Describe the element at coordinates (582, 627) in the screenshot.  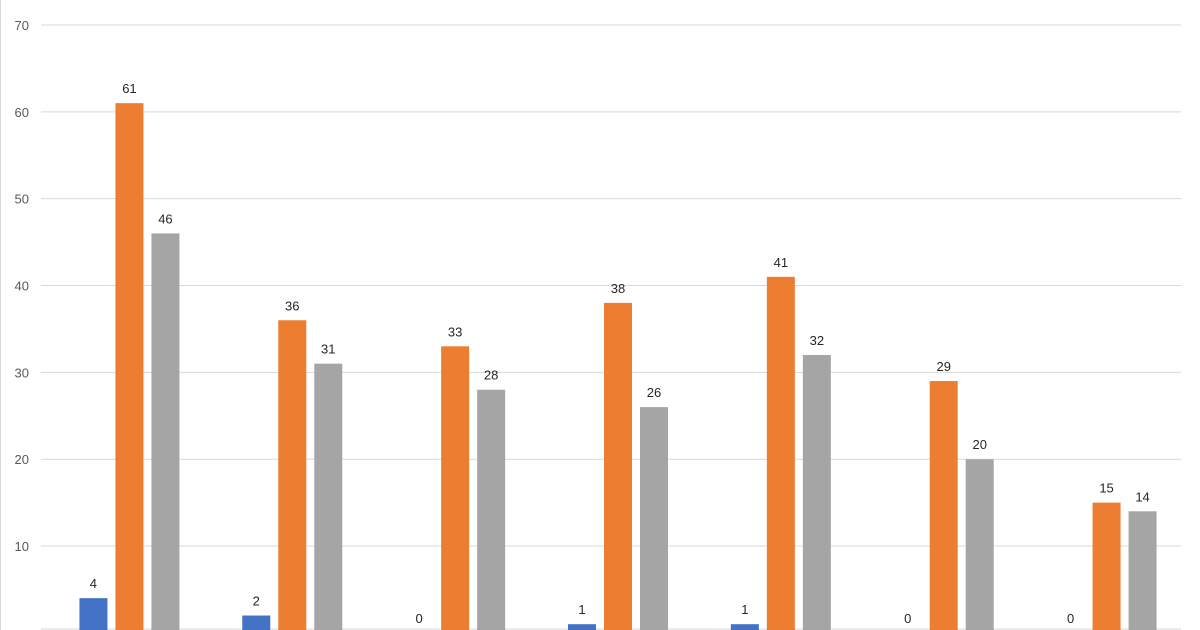
I see `bar-s1-c4` at that location.